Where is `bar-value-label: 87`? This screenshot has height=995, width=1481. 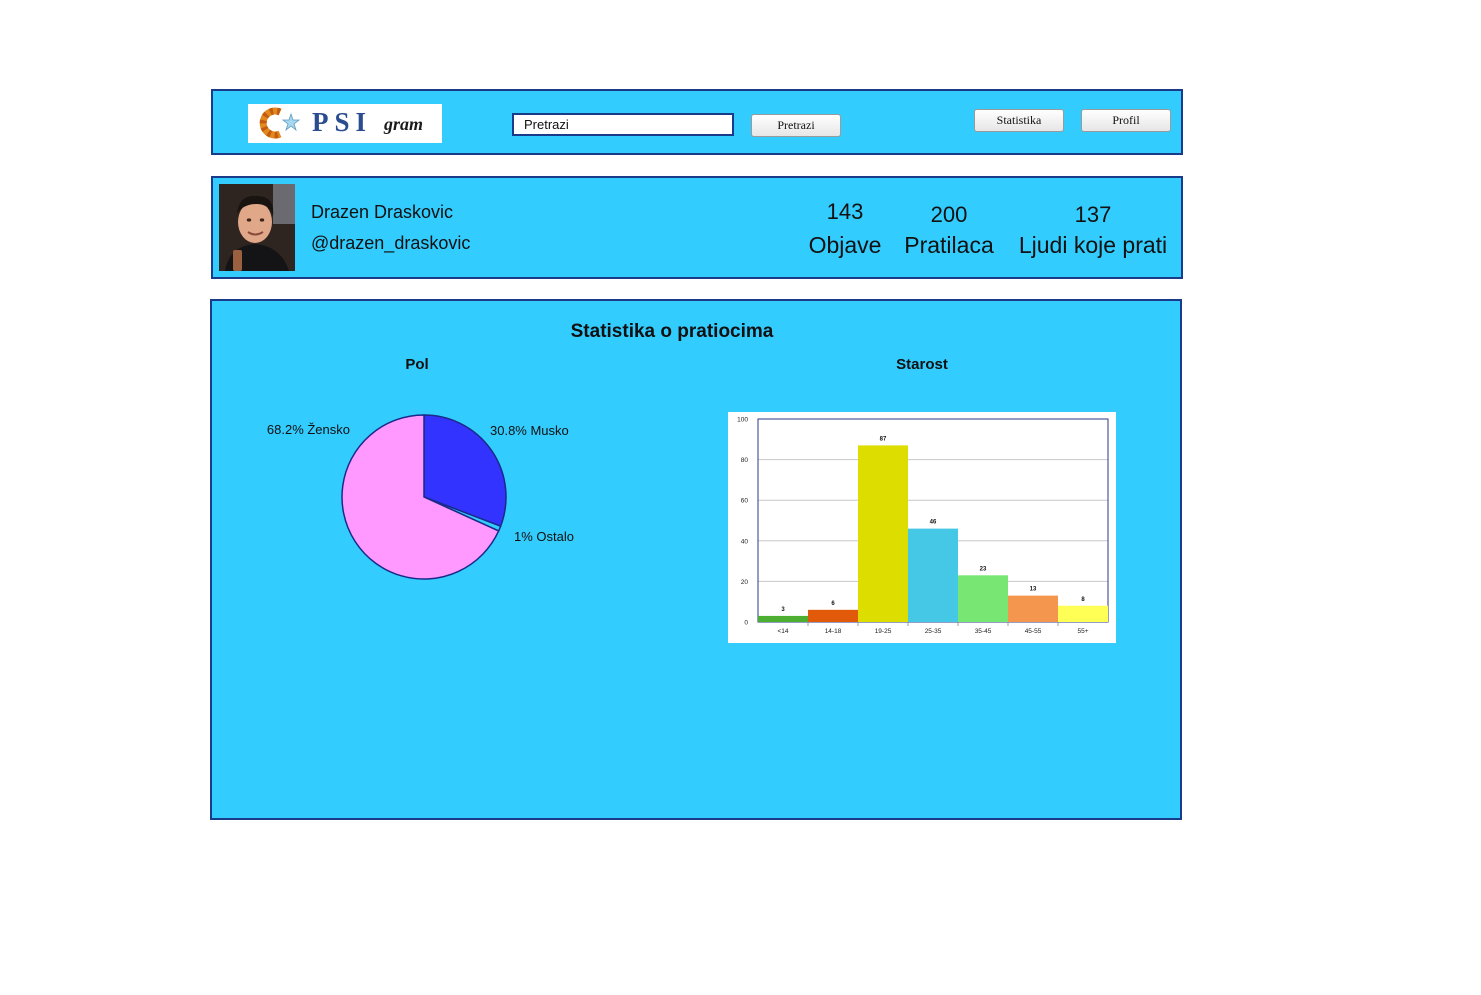 bar-value-label: 87 is located at coordinates (883, 439).